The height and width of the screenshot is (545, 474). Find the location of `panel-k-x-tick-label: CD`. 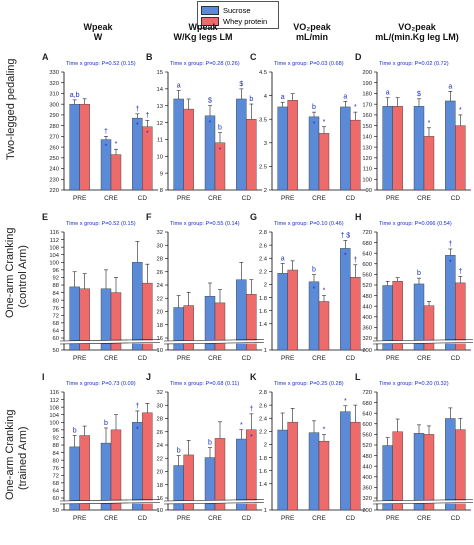

panel-k-x-tick-label: CD is located at coordinates (351, 518).